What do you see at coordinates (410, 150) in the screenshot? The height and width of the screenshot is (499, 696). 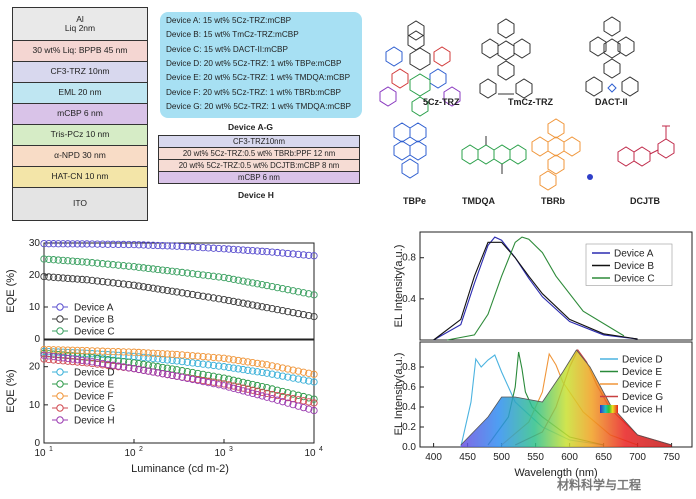 I see `molecule-tbpe` at bounding box center [410, 150].